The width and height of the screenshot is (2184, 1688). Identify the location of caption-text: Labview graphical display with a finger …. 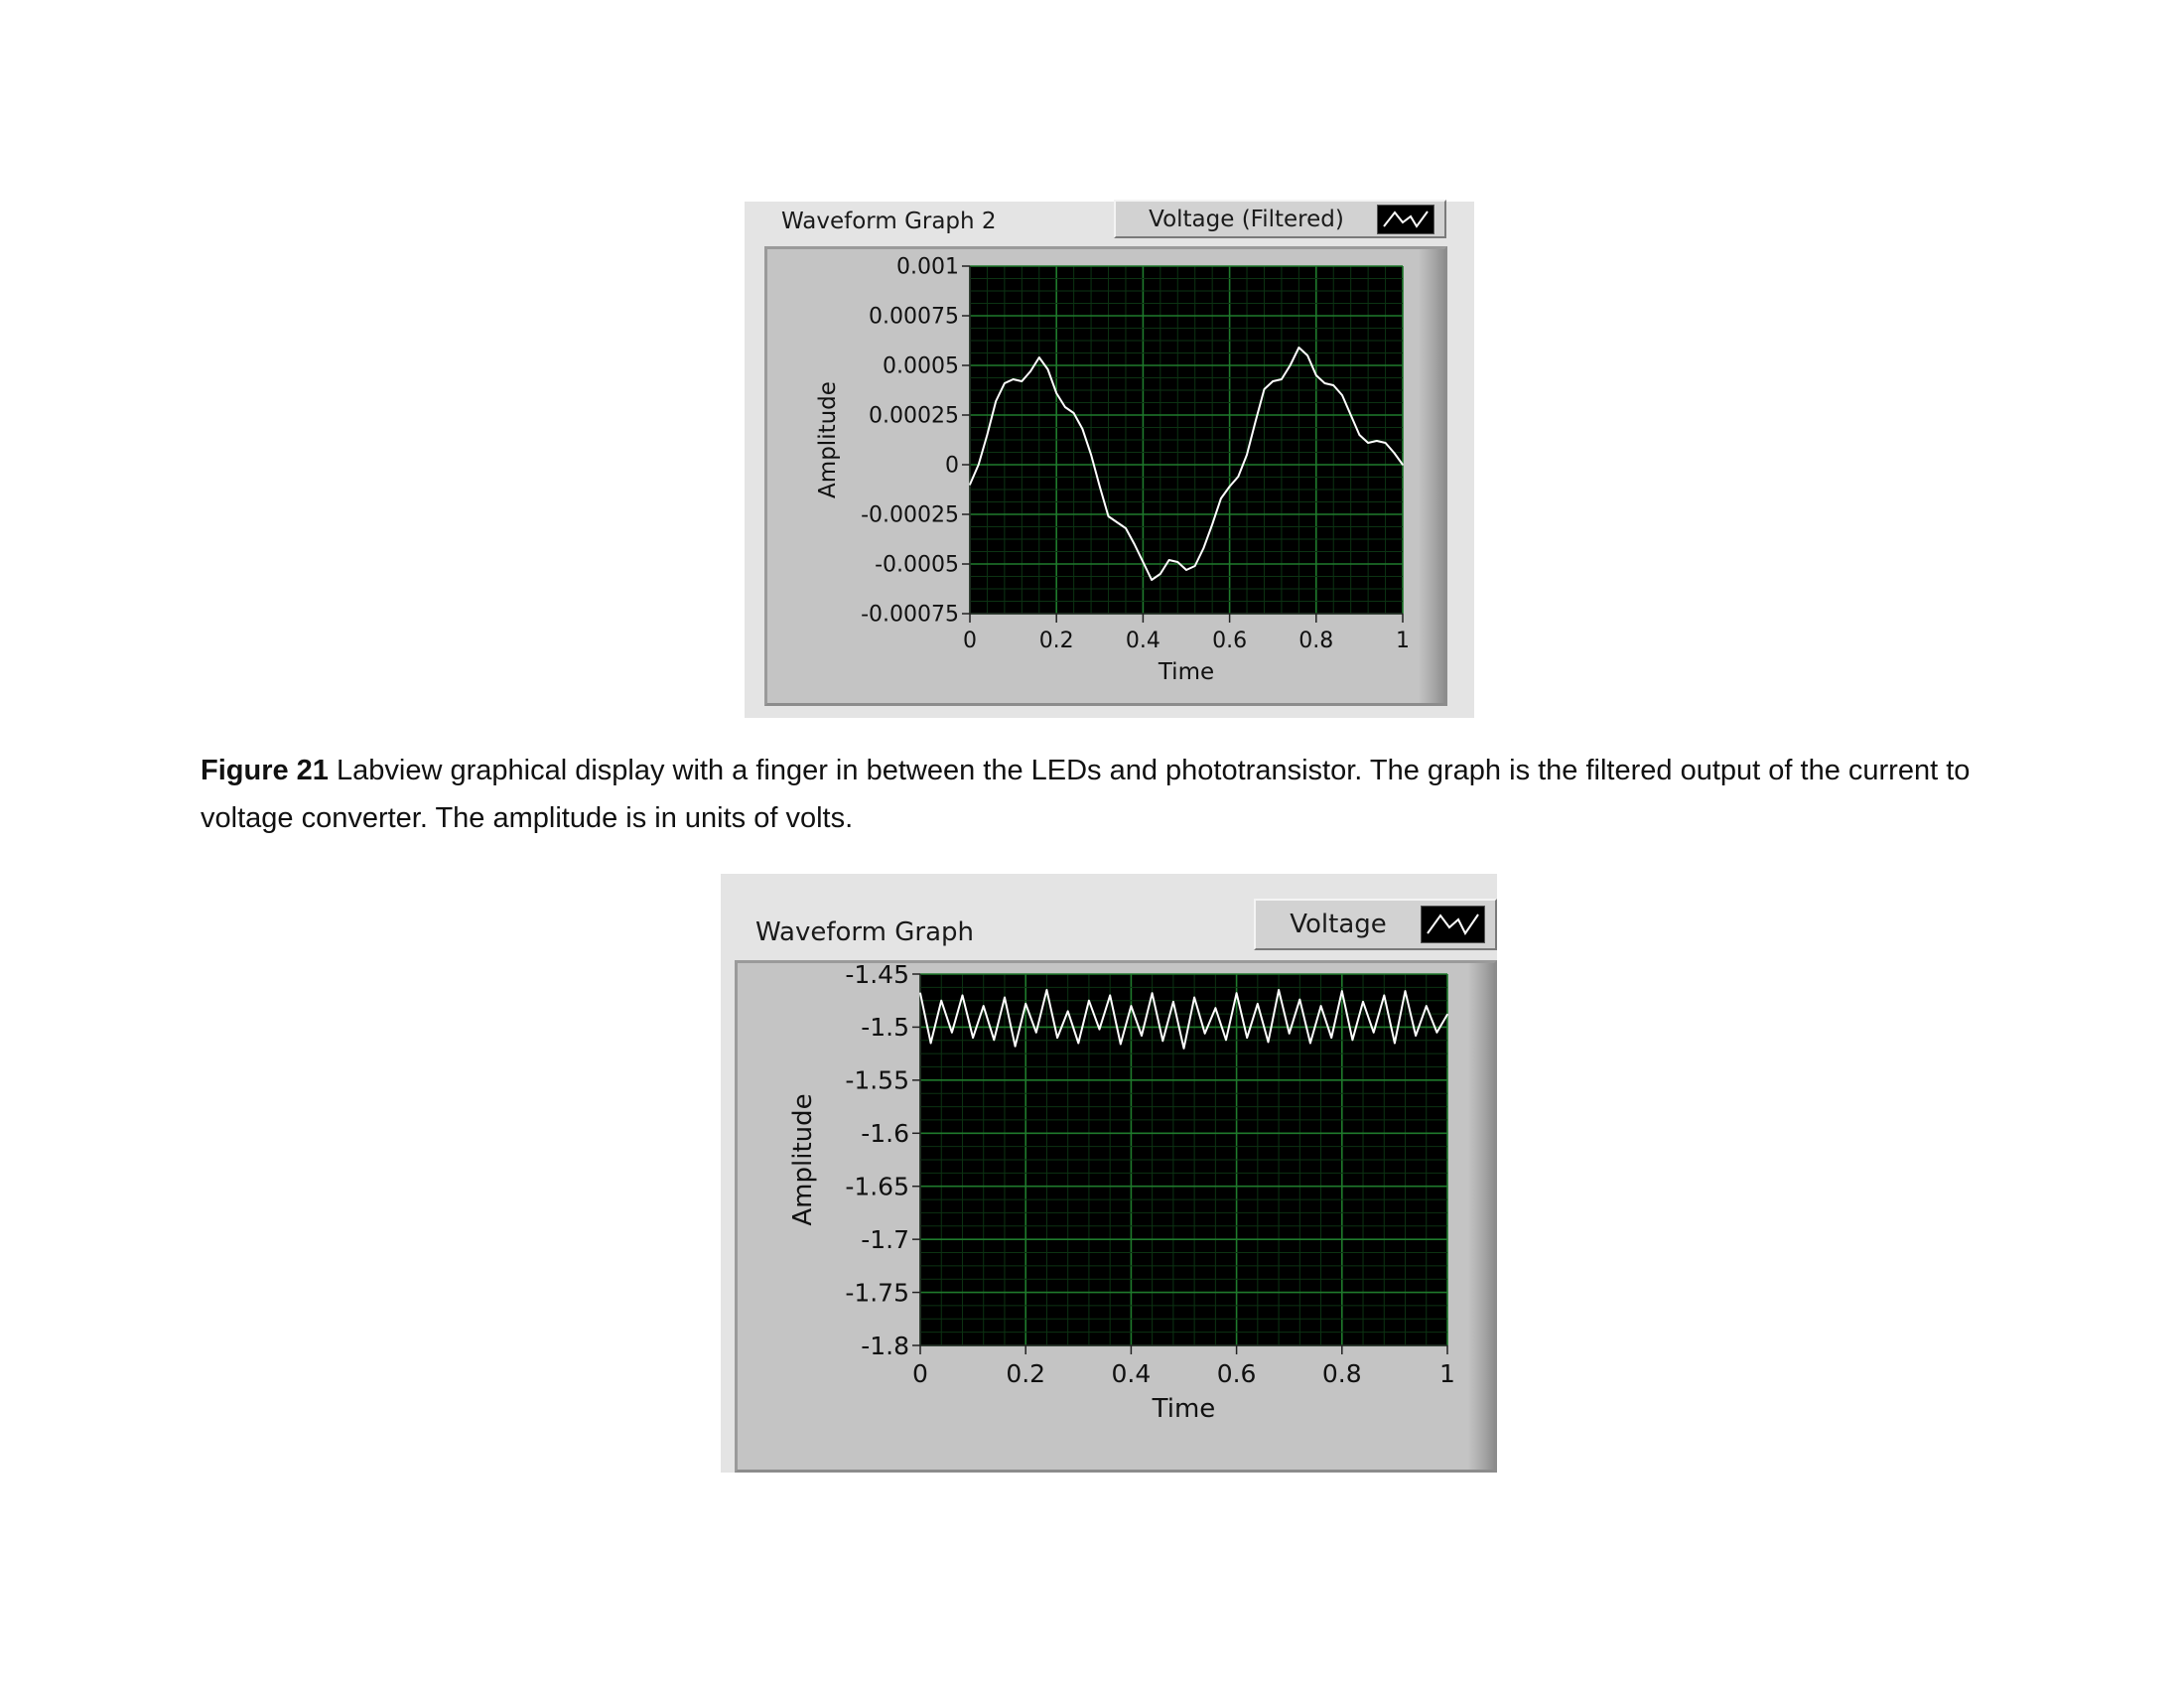
(1086, 794).